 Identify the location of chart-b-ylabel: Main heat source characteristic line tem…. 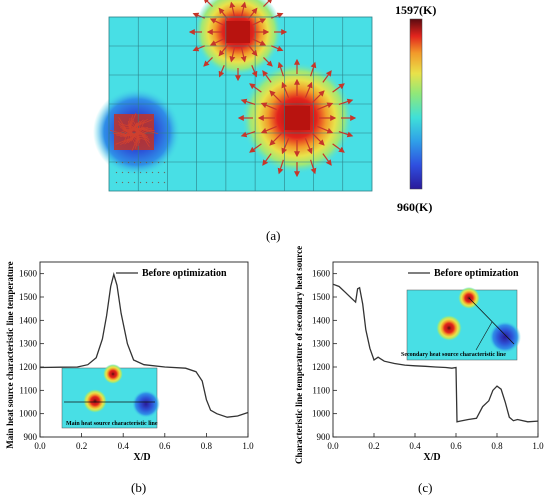
(10, 354).